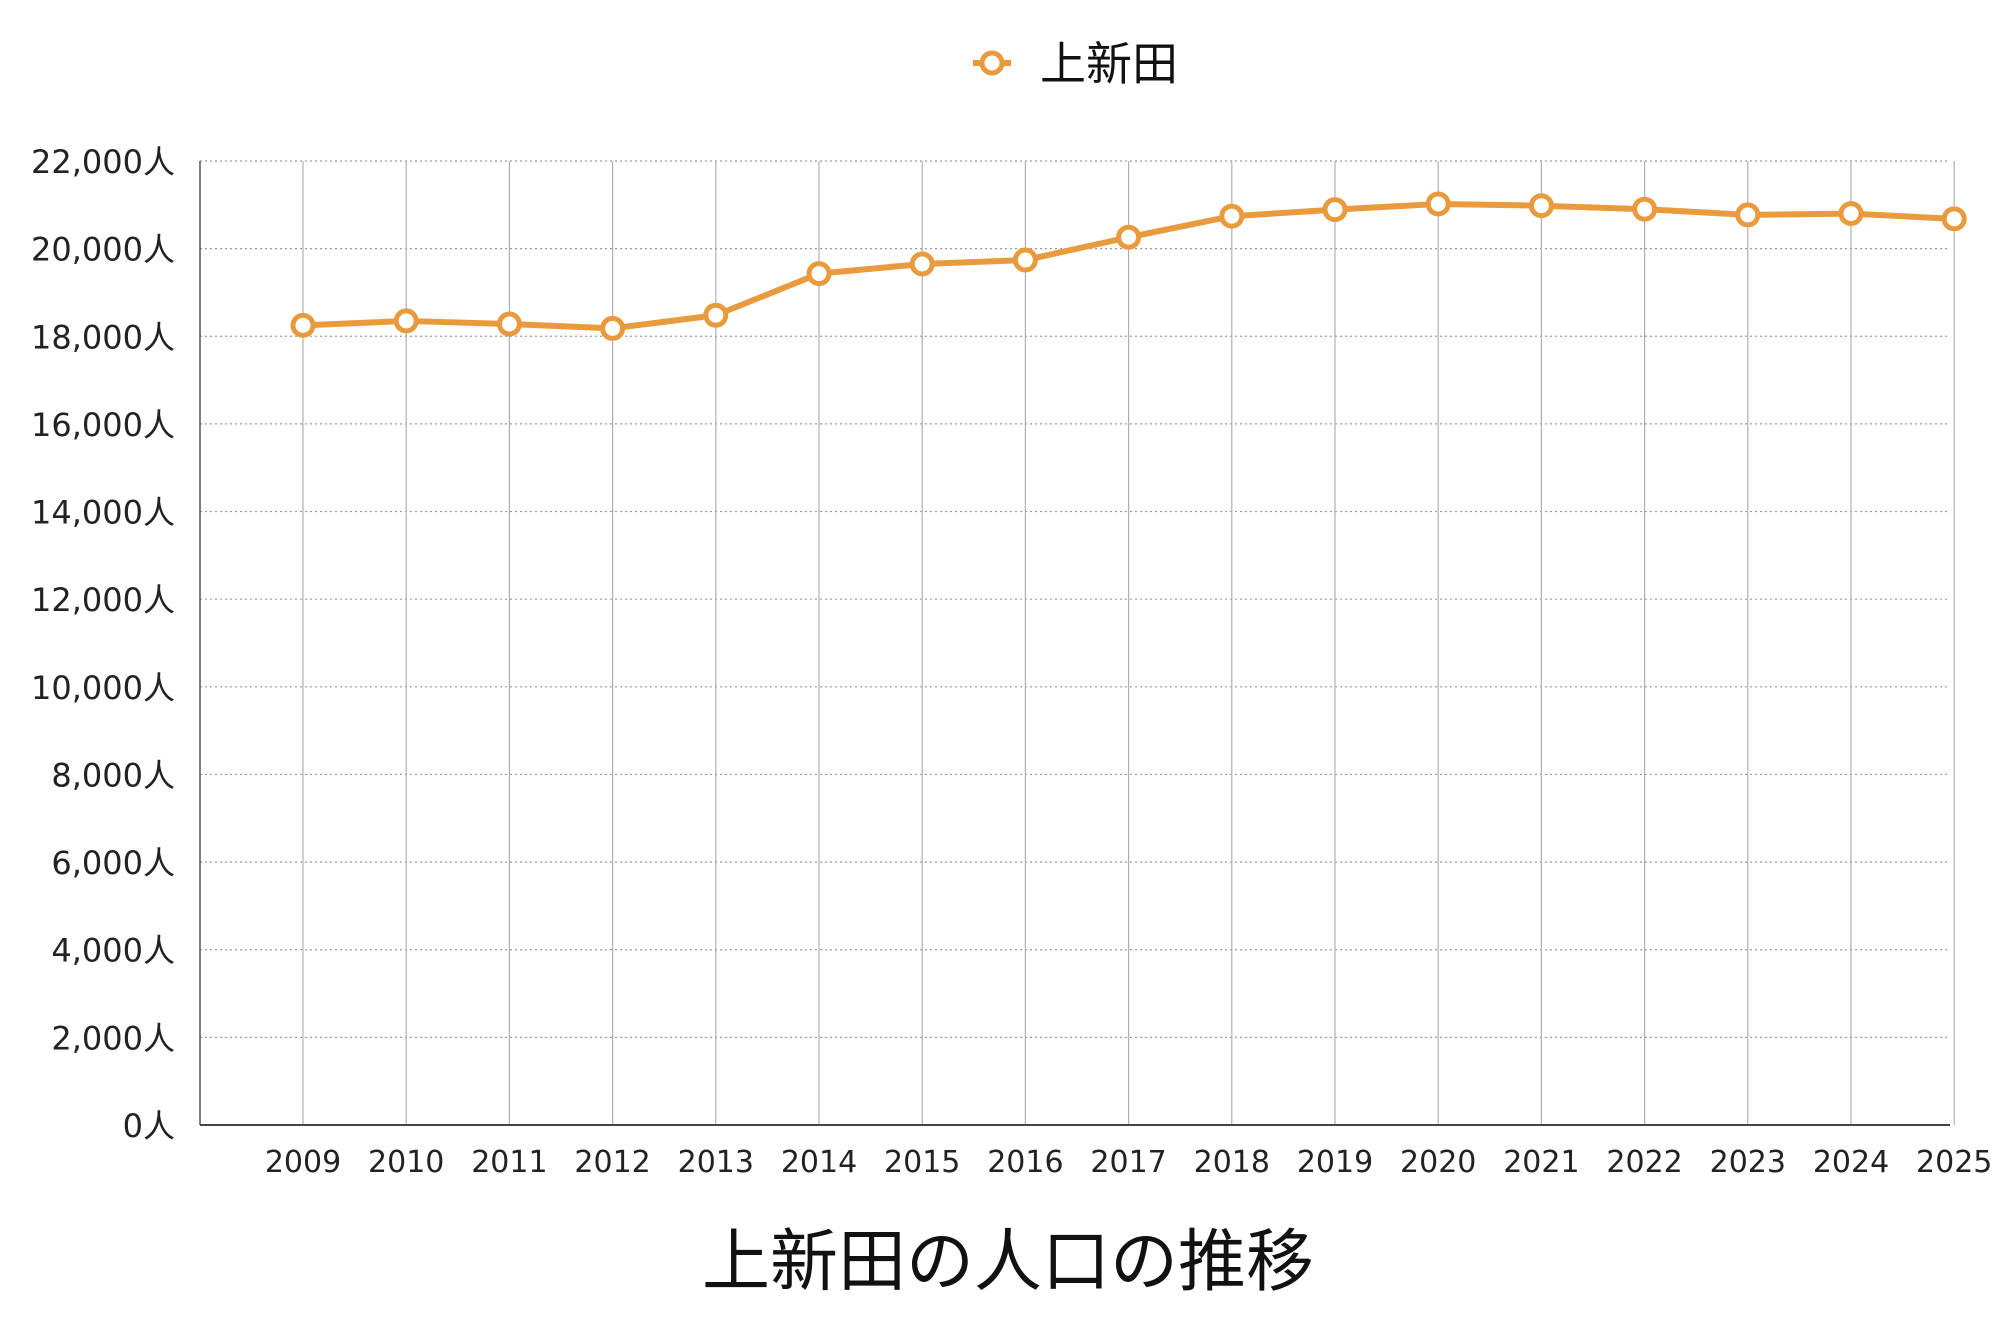  Describe the element at coordinates (1954, 1162) in the screenshot. I see `x-tick-label: 2025` at that location.